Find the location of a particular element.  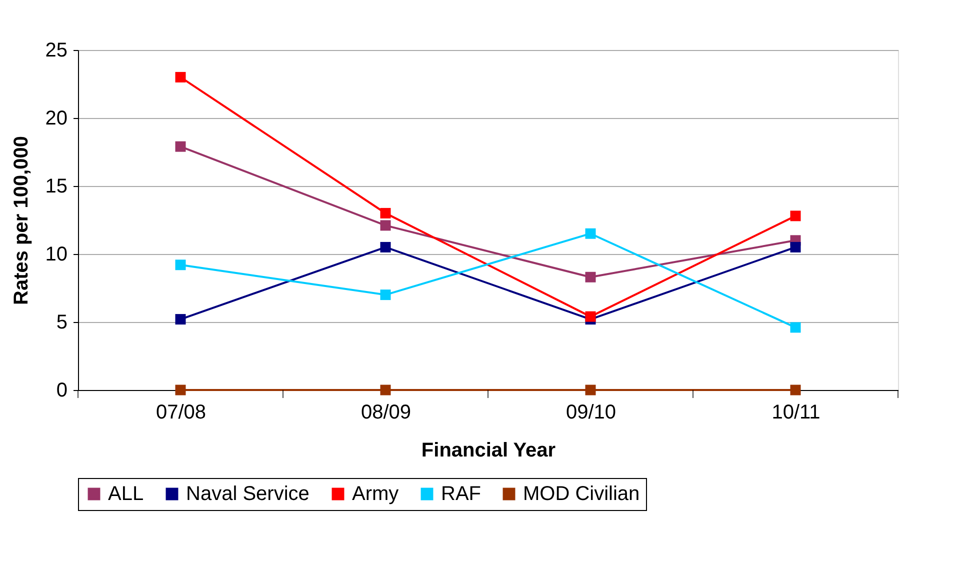

legend-label: Naval Service is located at coordinates (248, 494).